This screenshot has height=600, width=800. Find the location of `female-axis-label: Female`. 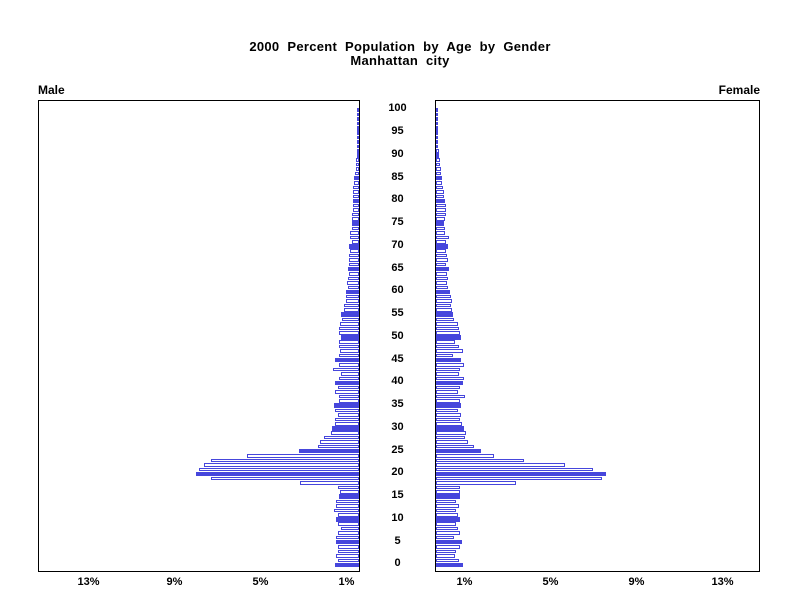

female-axis-label: Female is located at coordinates (739, 90).